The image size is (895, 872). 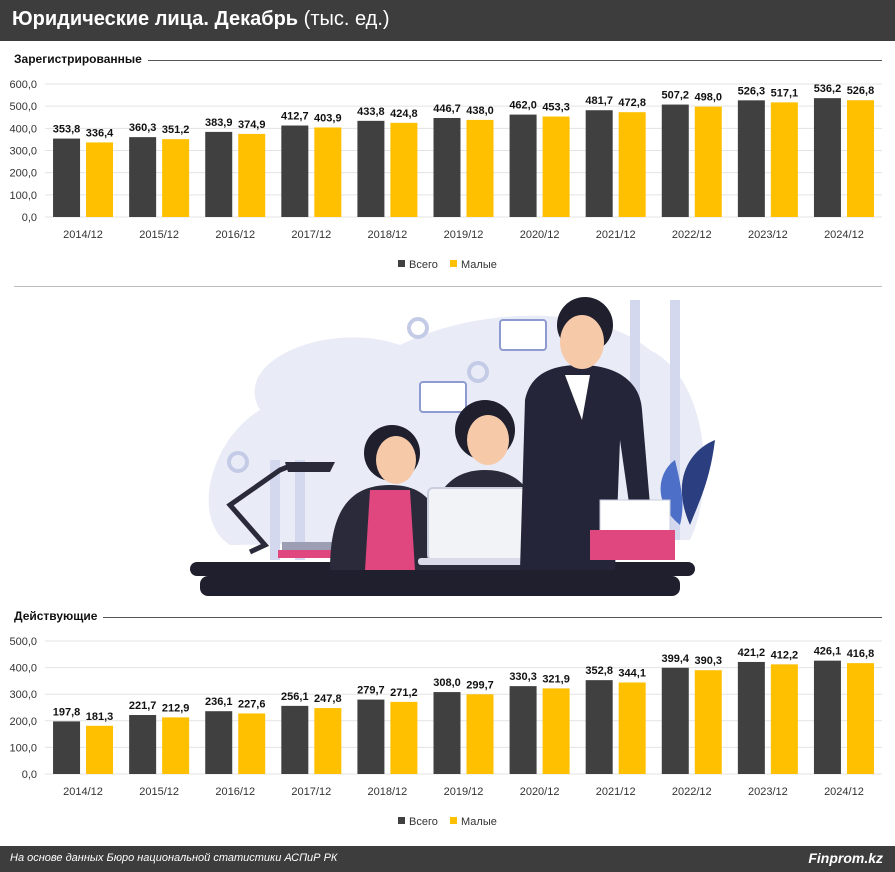 What do you see at coordinates (219, 702) in the screenshot?
I see `data-label: 236,1` at bounding box center [219, 702].